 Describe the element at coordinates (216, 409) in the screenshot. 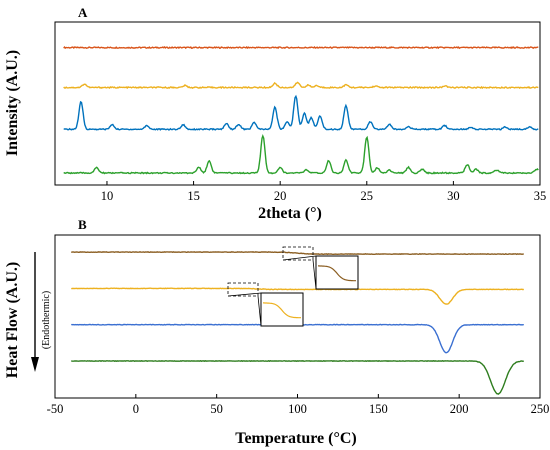

I see `x-tick-label: 50` at that location.